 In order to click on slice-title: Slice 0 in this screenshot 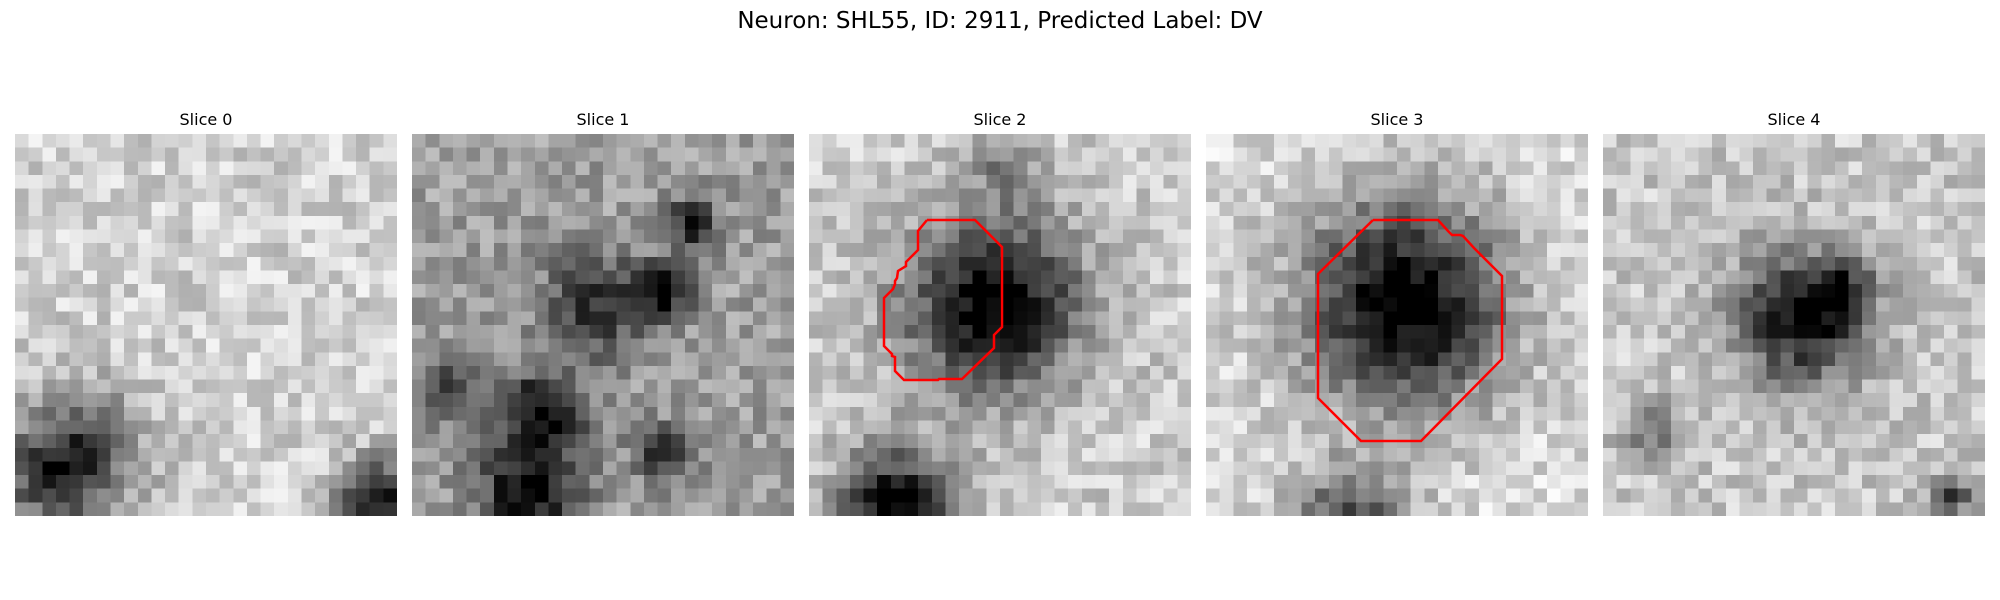, I will do `click(206, 119)`.